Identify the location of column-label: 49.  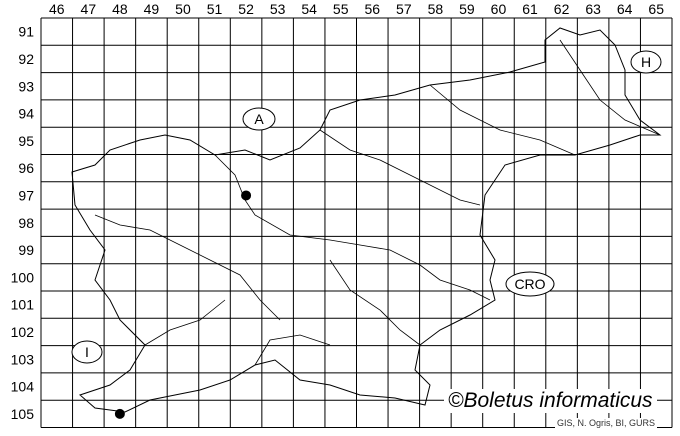
(152, 9).